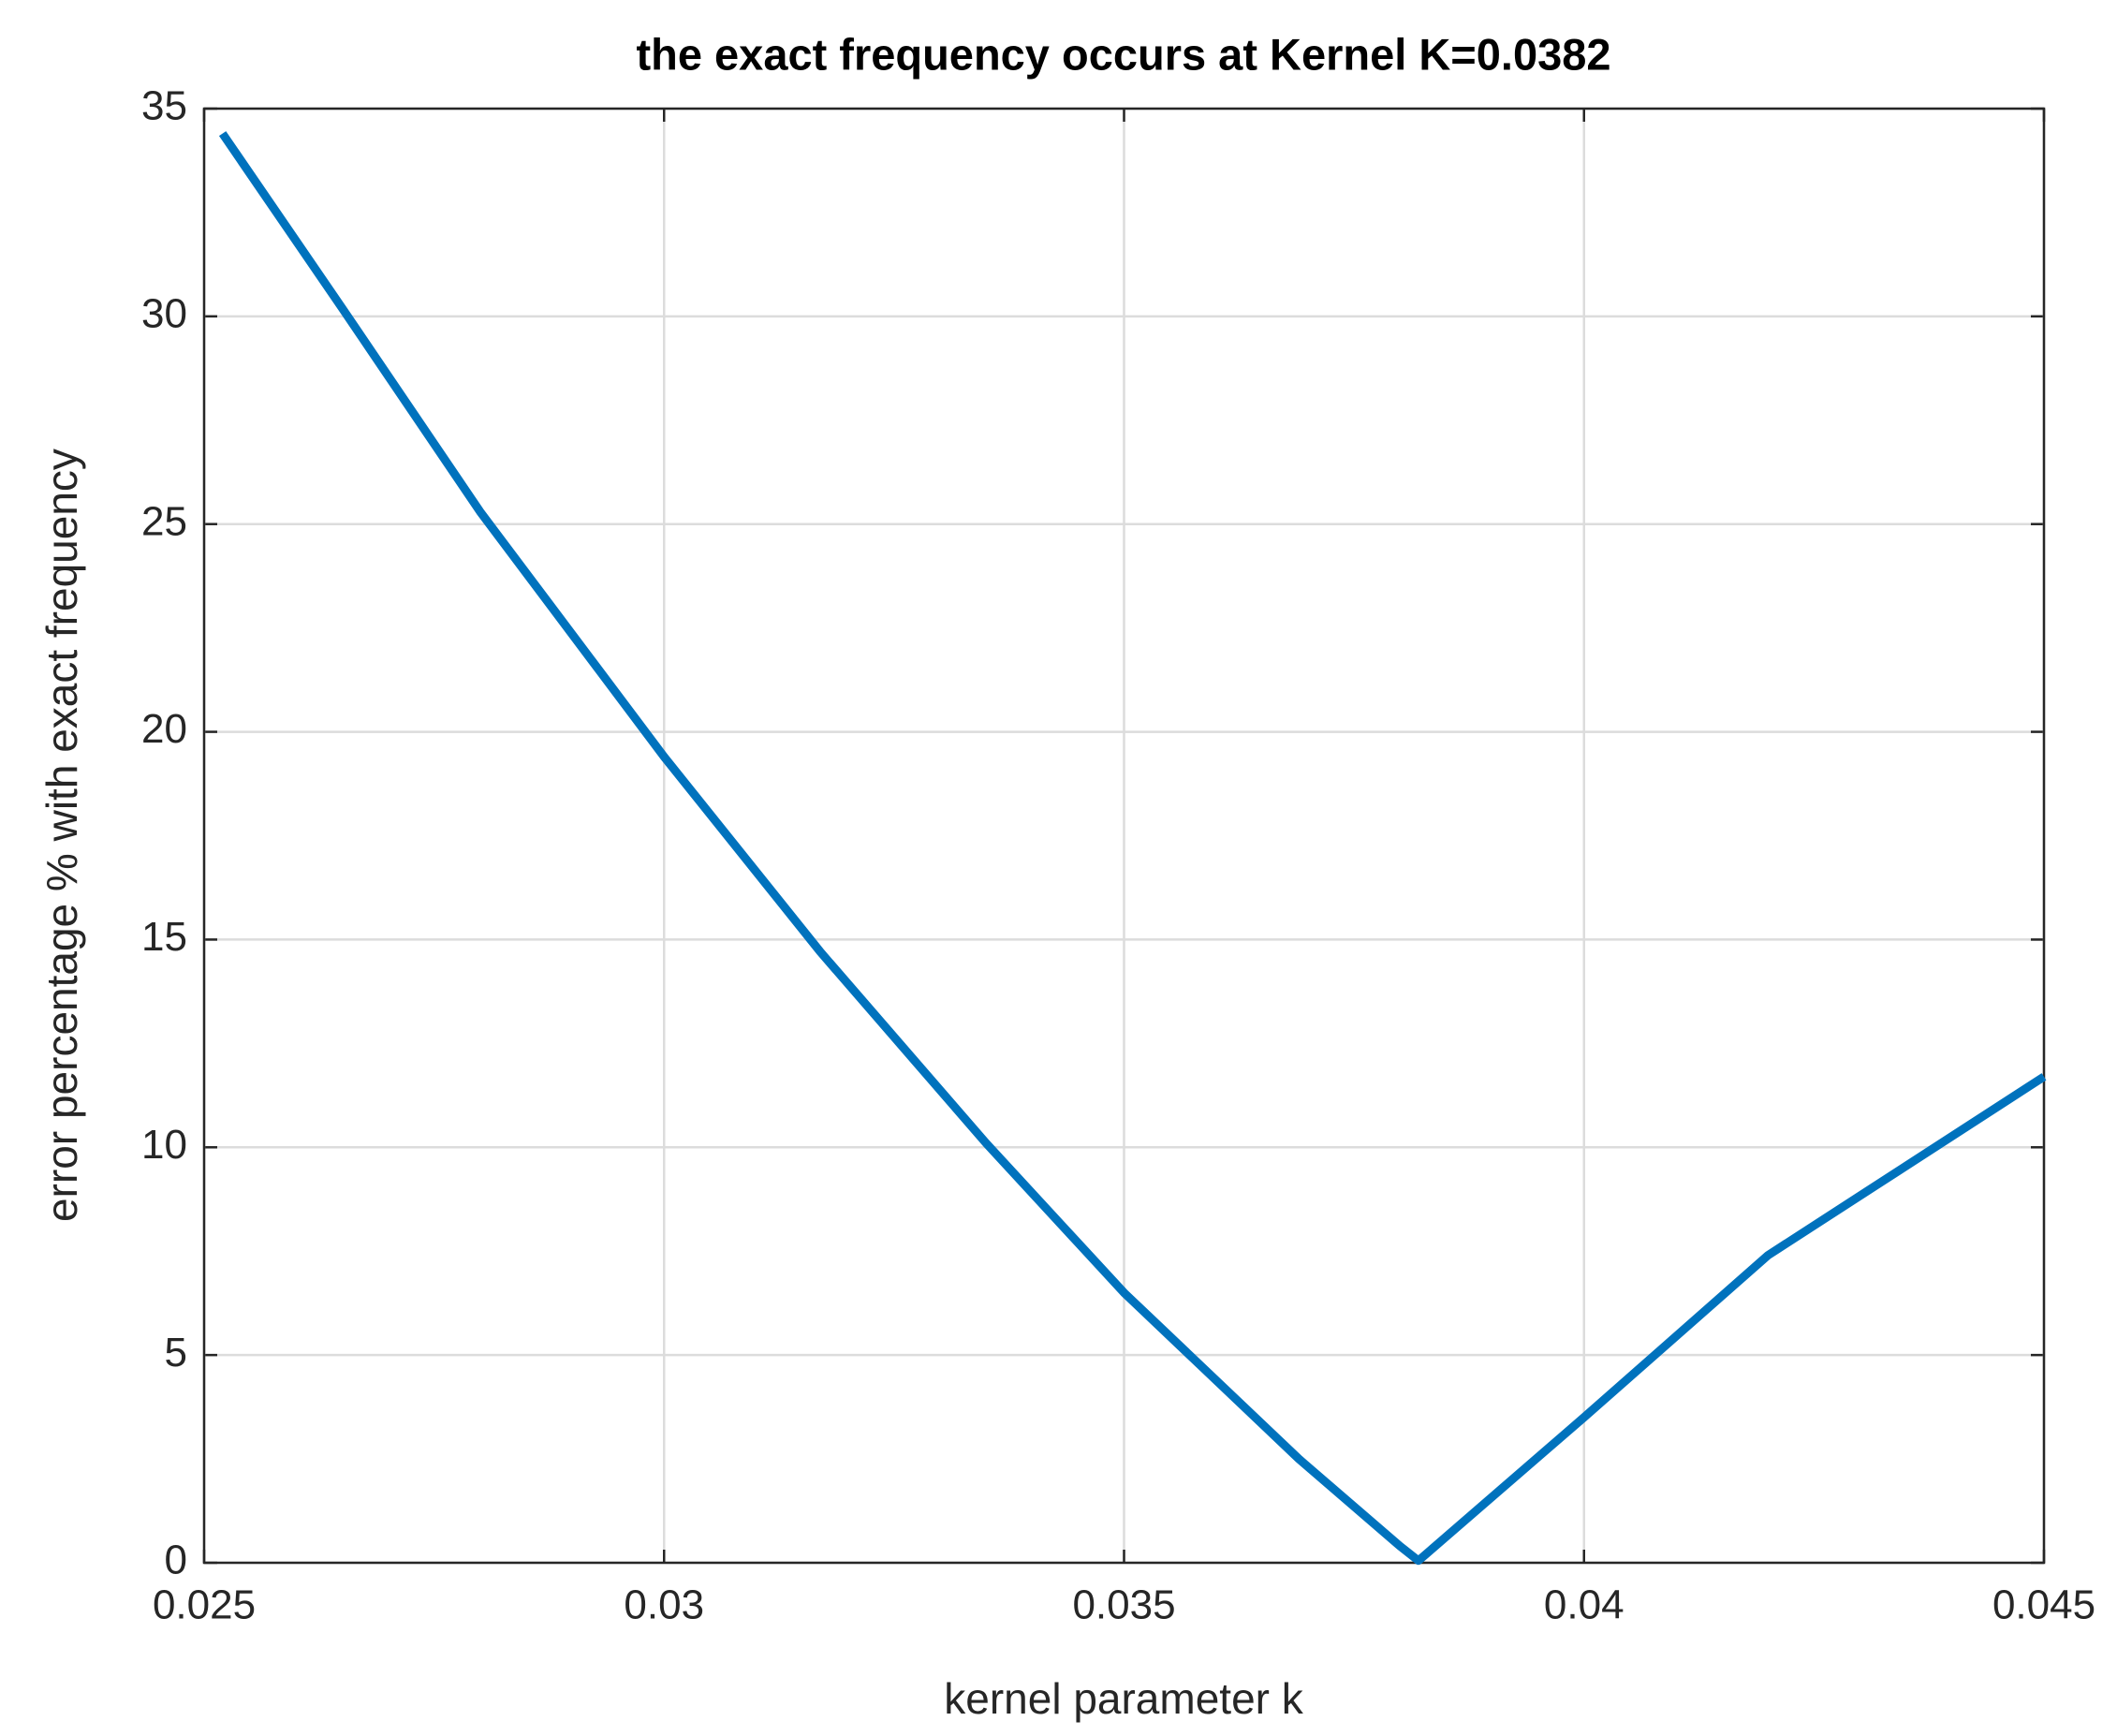 This screenshot has height=1736, width=2117. Describe the element at coordinates (204, 1605) in the screenshot. I see `x-tick-label: 0.025` at that location.